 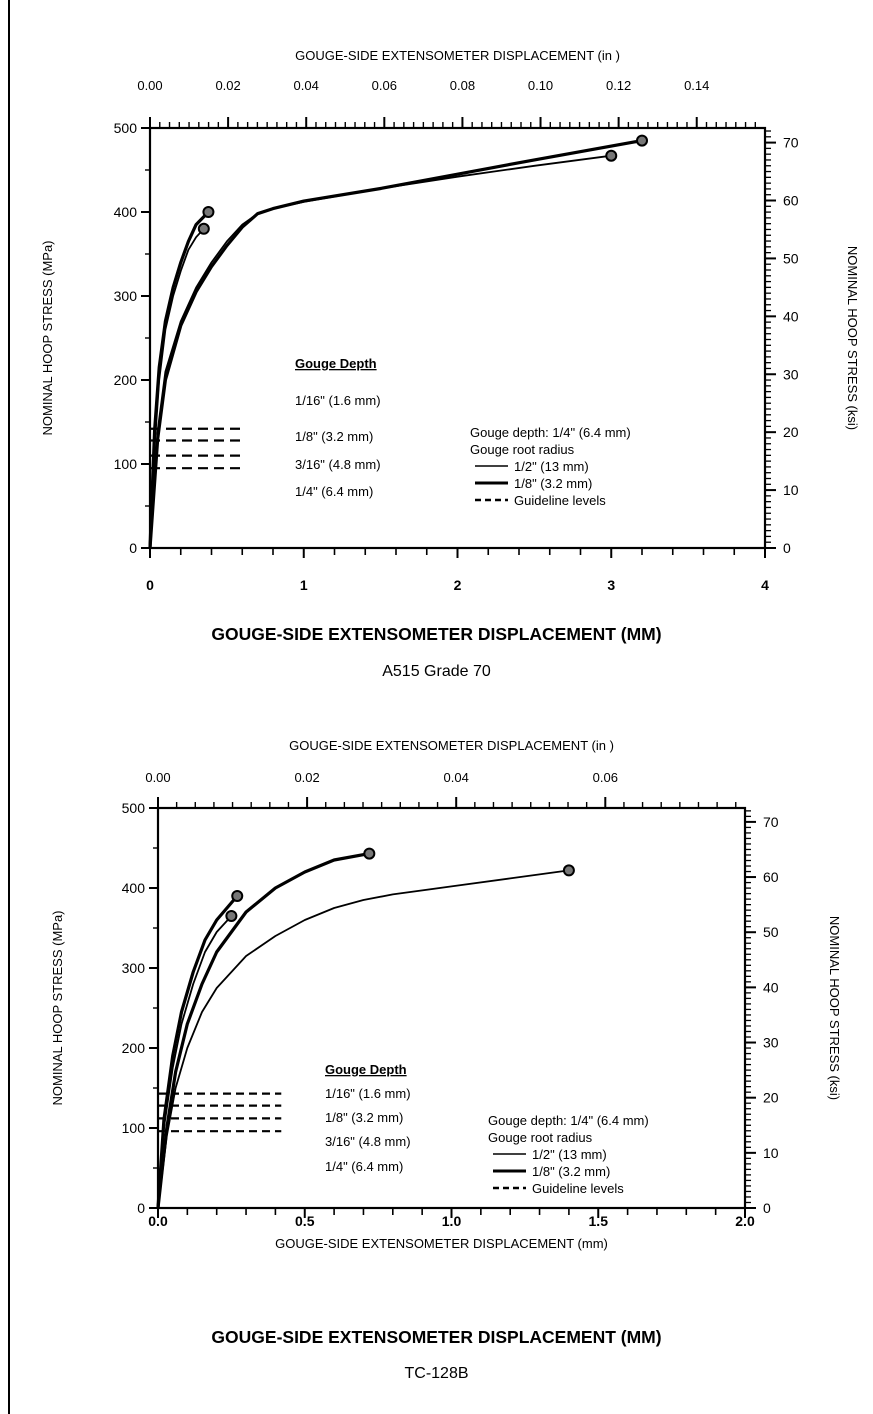 I want to click on chart1-series-line, so click(x=179, y=379).